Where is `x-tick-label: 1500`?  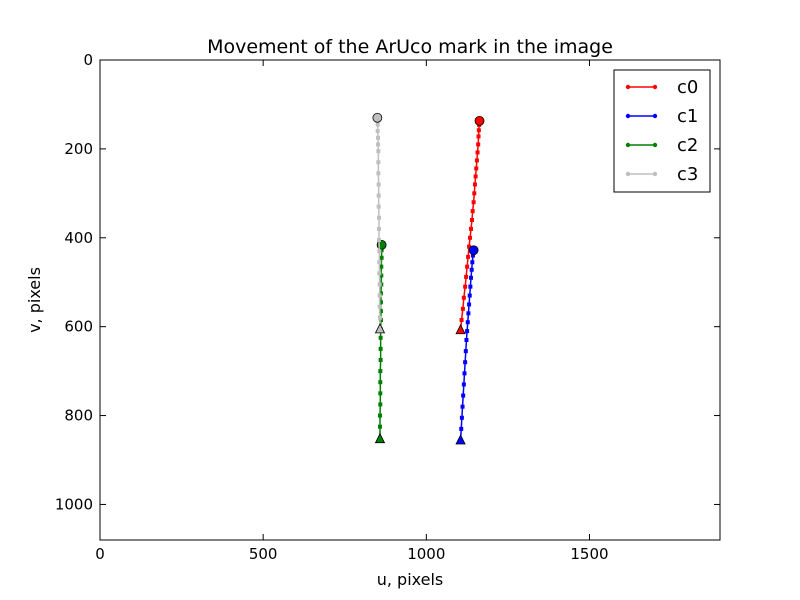 x-tick-label: 1500 is located at coordinates (589, 554).